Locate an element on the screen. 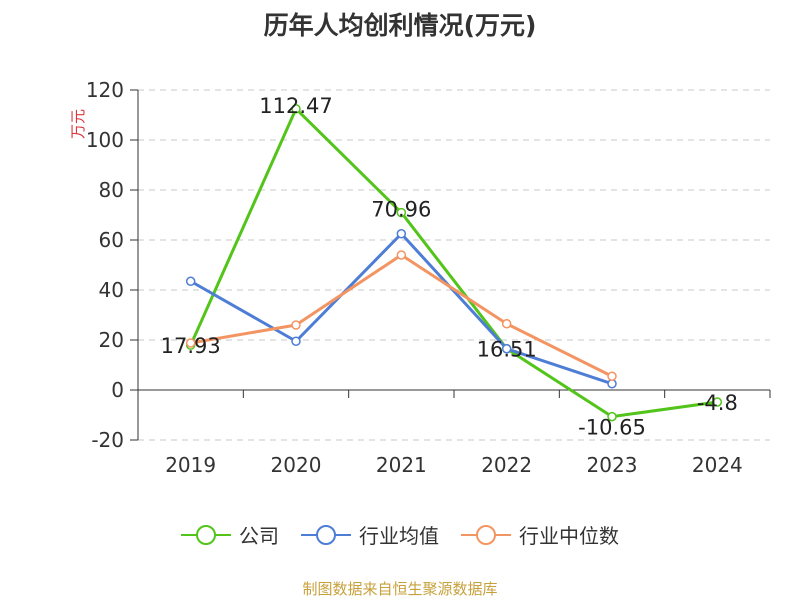 Image resolution: width=800 pixels, height=600 pixels. y-axis-title: 万元 is located at coordinates (78, 124).